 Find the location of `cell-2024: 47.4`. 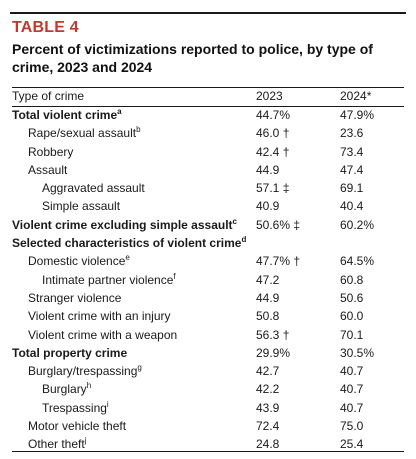

cell-2024: 47.4 is located at coordinates (352, 169).